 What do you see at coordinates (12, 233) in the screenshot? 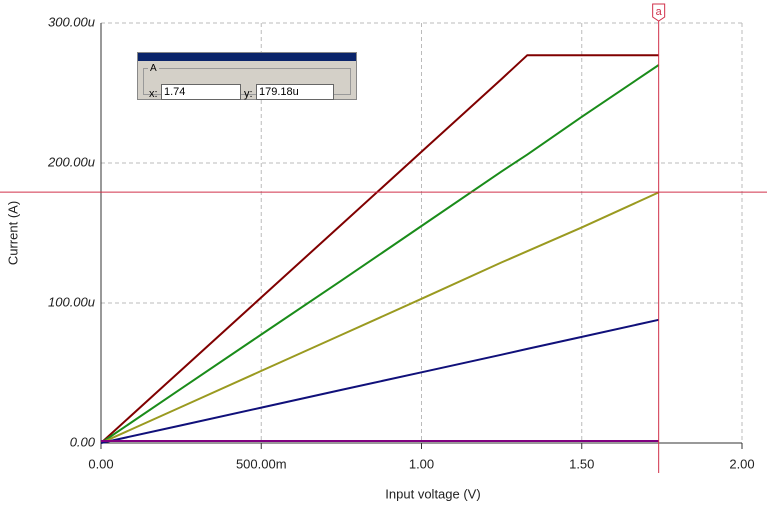
I see `y-axis-label: Current (A)` at bounding box center [12, 233].